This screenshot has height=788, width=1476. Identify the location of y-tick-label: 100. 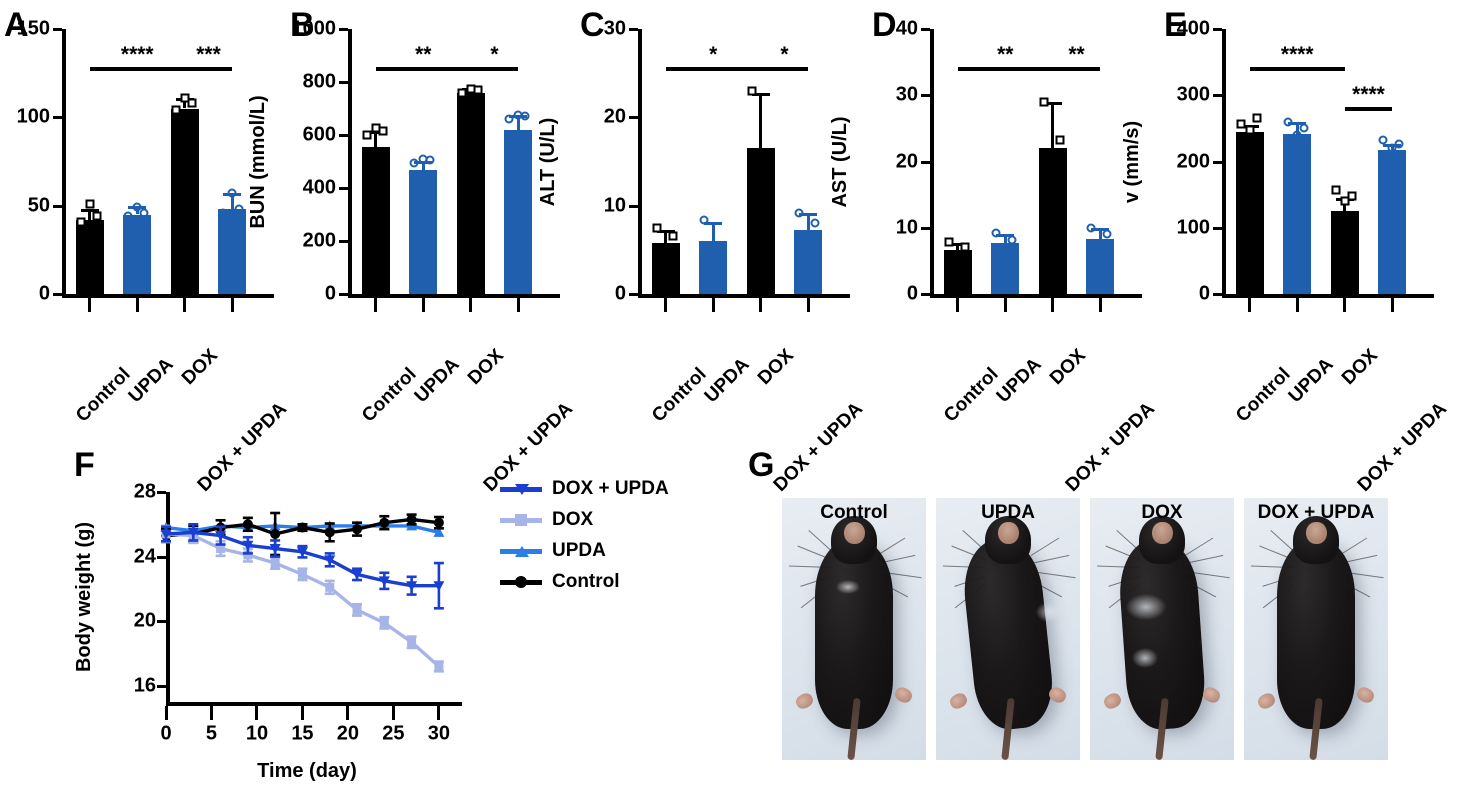
(33, 116).